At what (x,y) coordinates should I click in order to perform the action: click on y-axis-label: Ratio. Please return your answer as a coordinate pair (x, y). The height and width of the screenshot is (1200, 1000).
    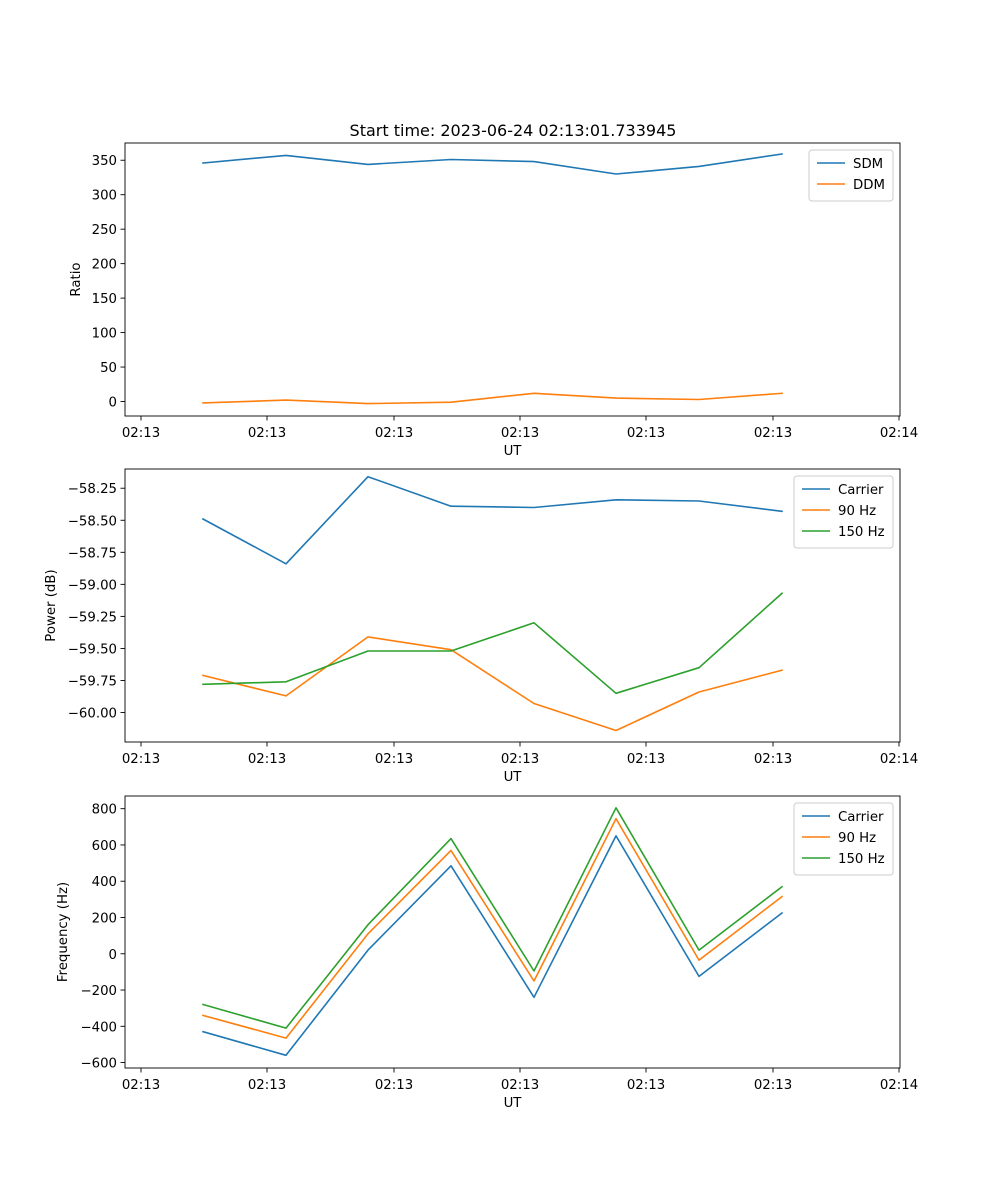
    Looking at the image, I should click on (76, 279).